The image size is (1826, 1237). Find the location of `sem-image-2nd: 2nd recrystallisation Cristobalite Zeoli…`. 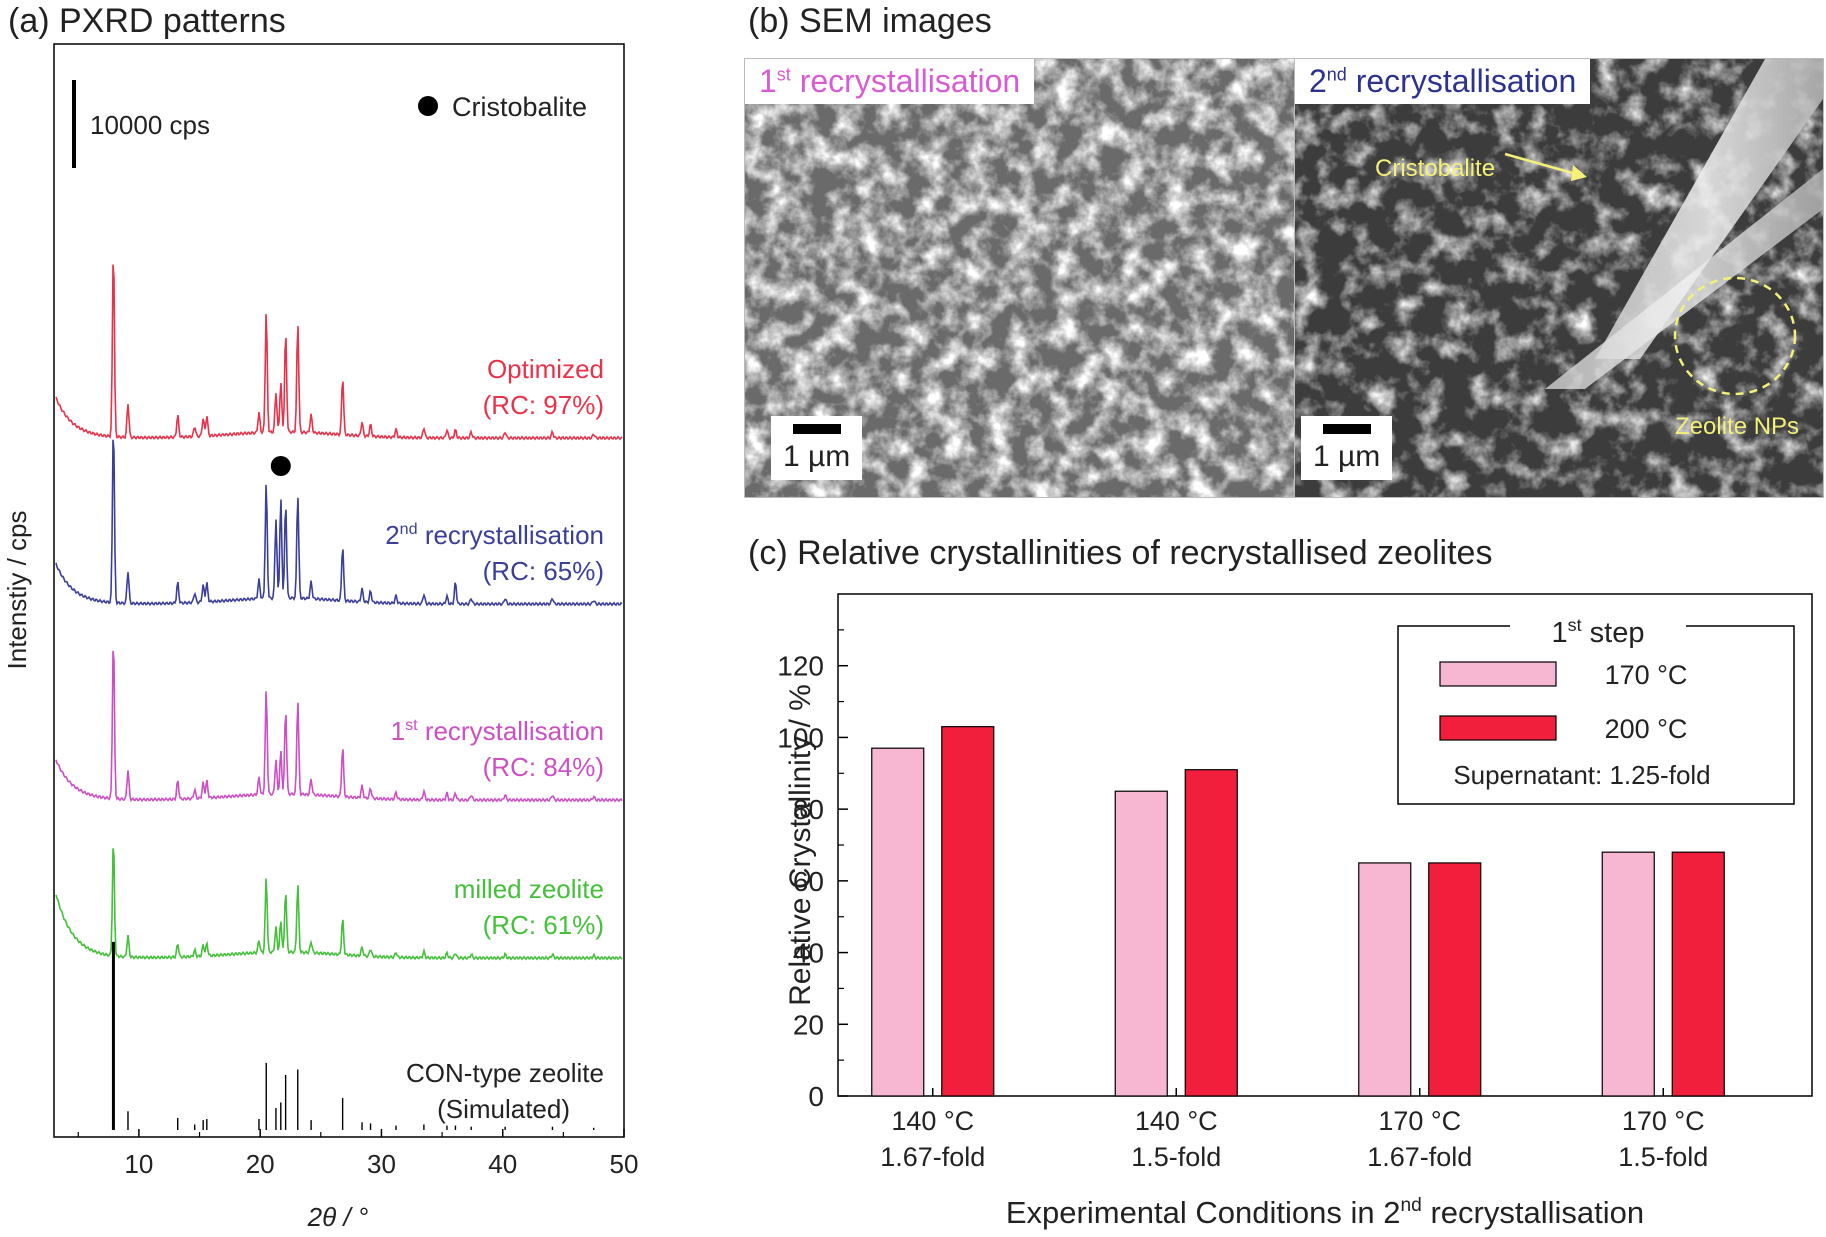

sem-image-2nd: 2nd recrystallisation Cristobalite Zeoli… is located at coordinates (1559, 278).